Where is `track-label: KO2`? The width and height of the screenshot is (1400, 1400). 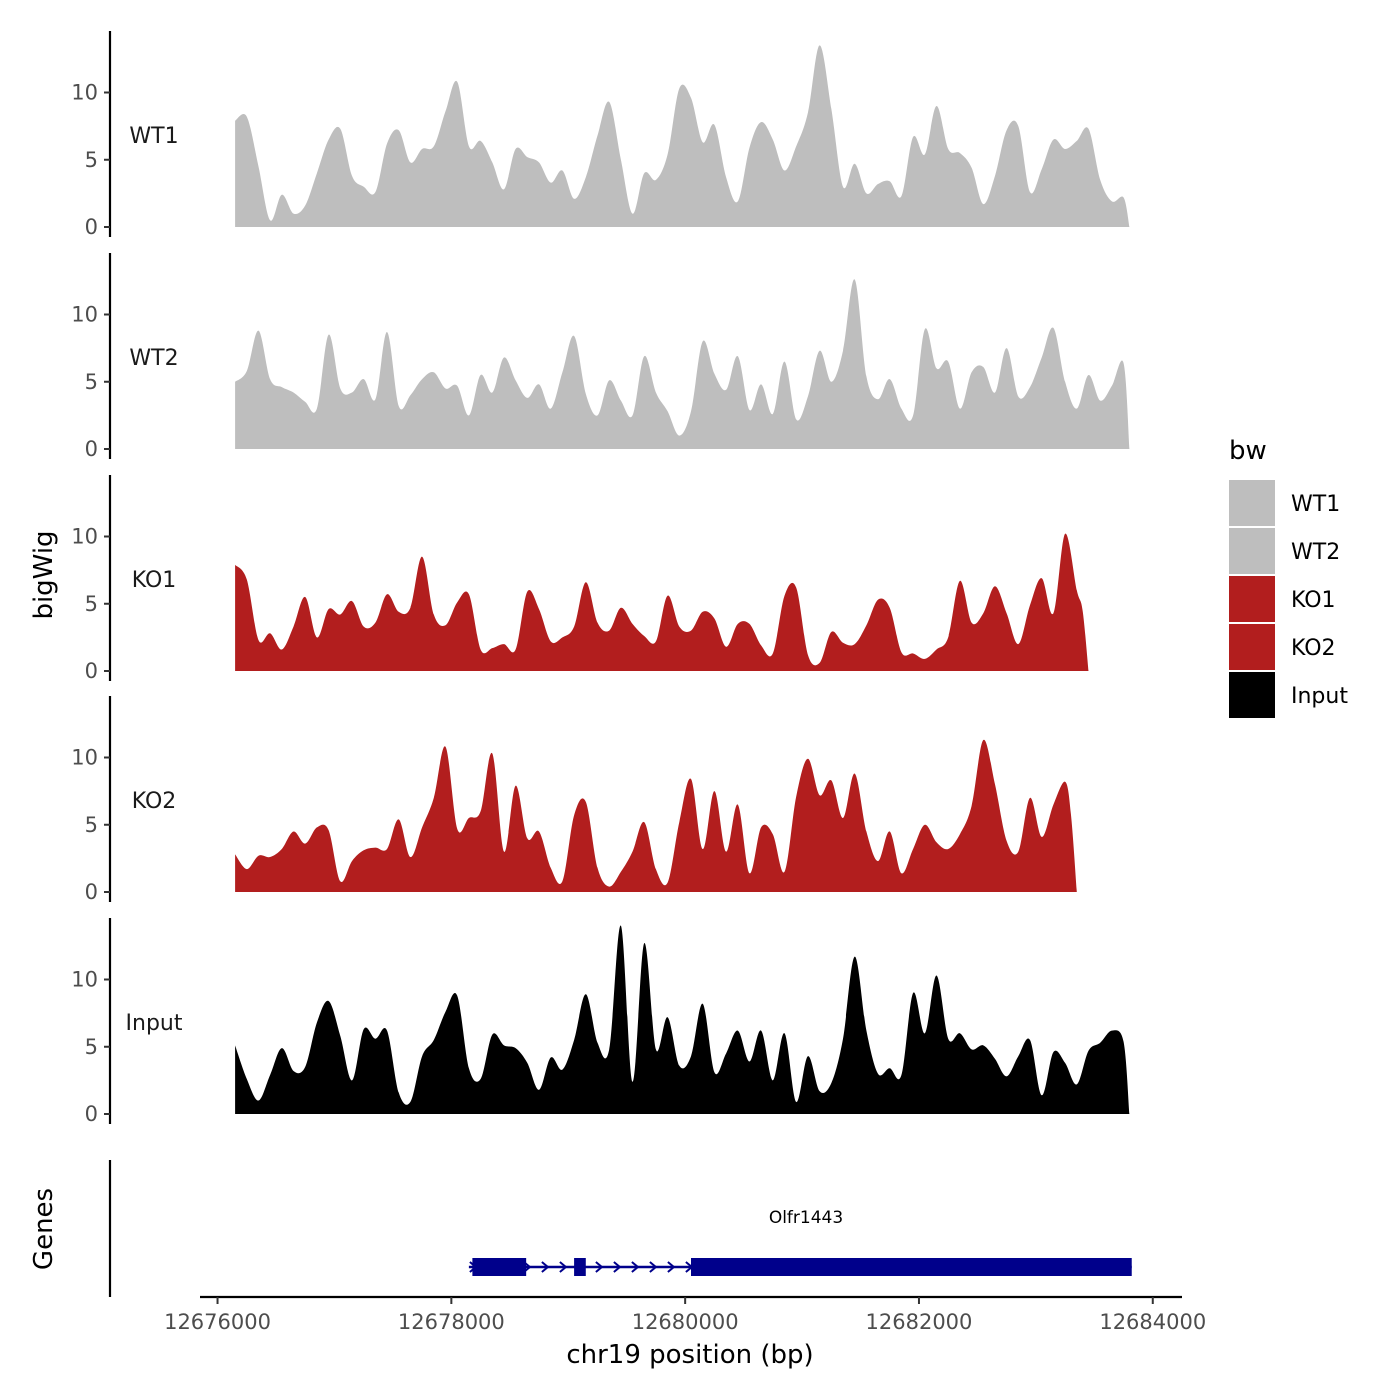
track-label: KO2 is located at coordinates (154, 801).